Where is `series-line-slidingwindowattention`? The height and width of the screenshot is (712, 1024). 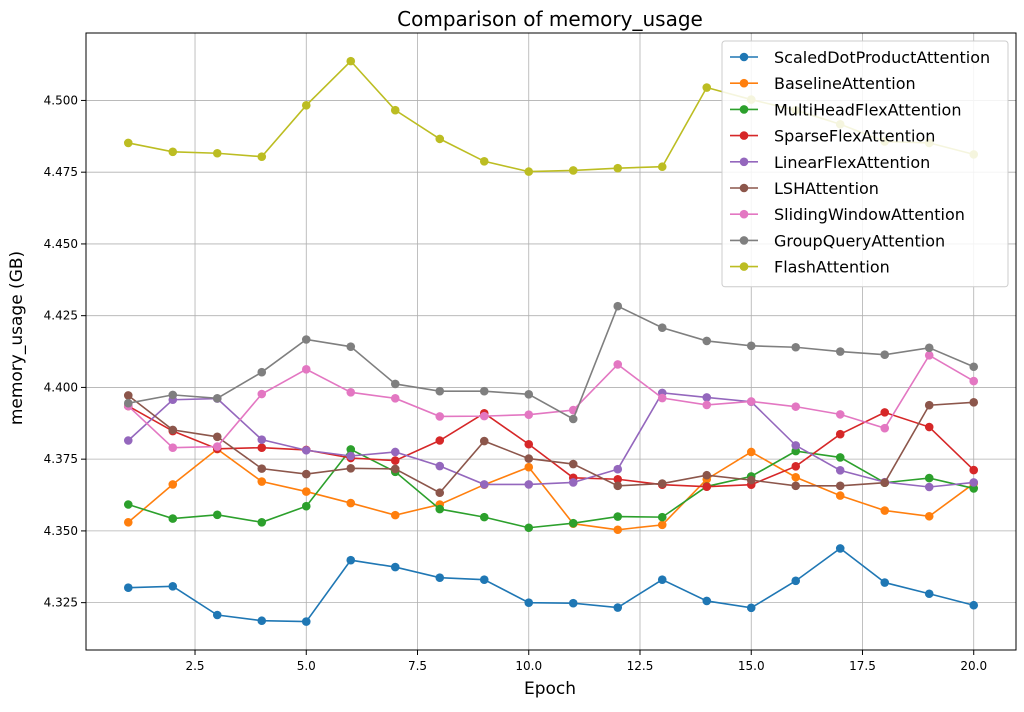 series-line-slidingwindowattention is located at coordinates (551, 401).